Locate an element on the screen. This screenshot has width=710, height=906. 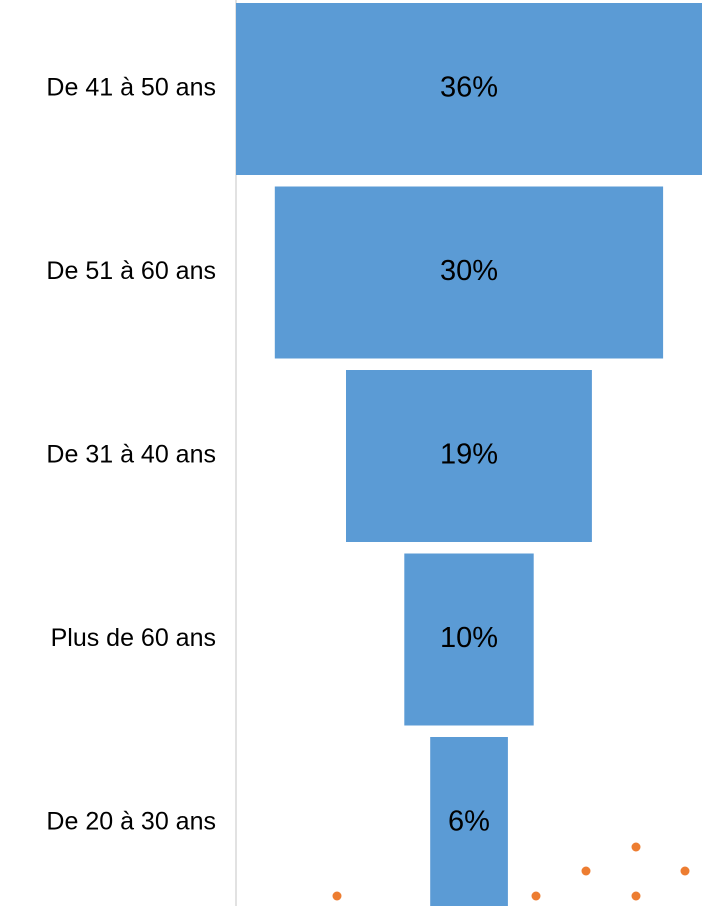
value-labels-group: 36% 30% 19% 10% 6% is located at coordinates (469, 455).